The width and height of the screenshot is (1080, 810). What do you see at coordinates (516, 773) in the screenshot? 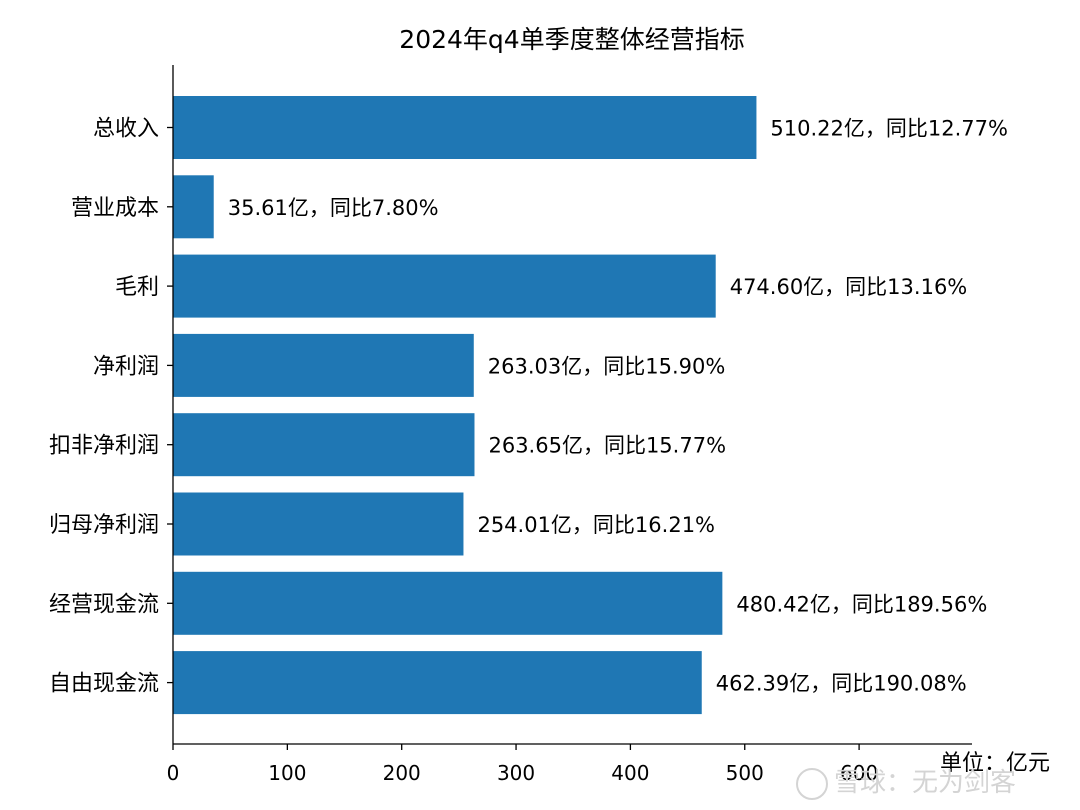
I see `x-tick-label: 300` at bounding box center [516, 773].